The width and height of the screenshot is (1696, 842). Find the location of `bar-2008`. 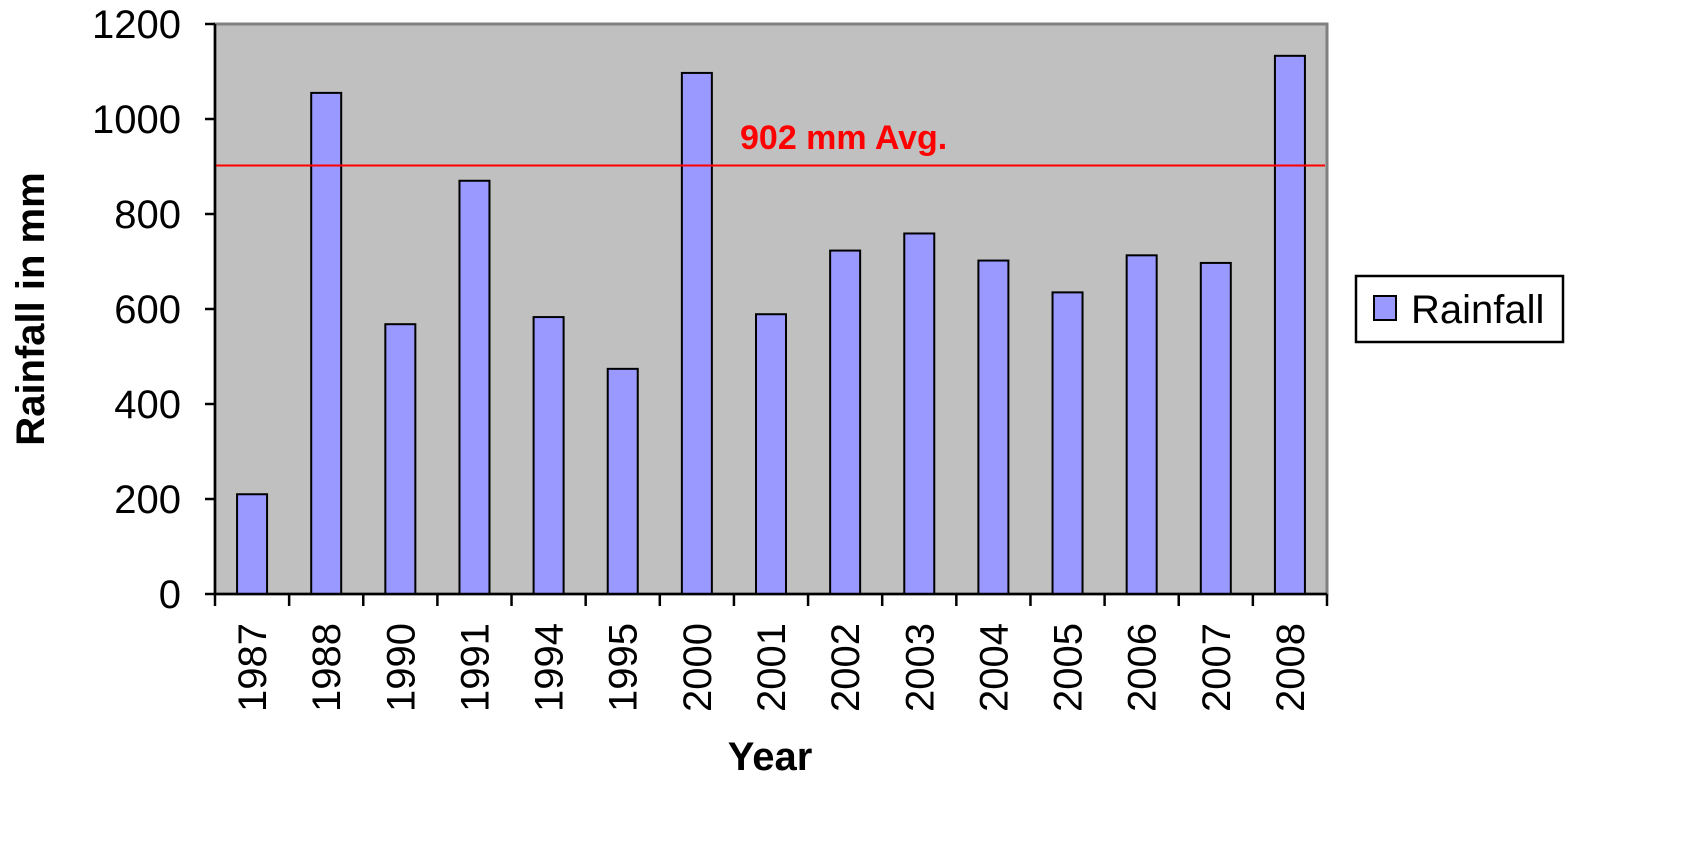

bar-2008 is located at coordinates (1289, 324).